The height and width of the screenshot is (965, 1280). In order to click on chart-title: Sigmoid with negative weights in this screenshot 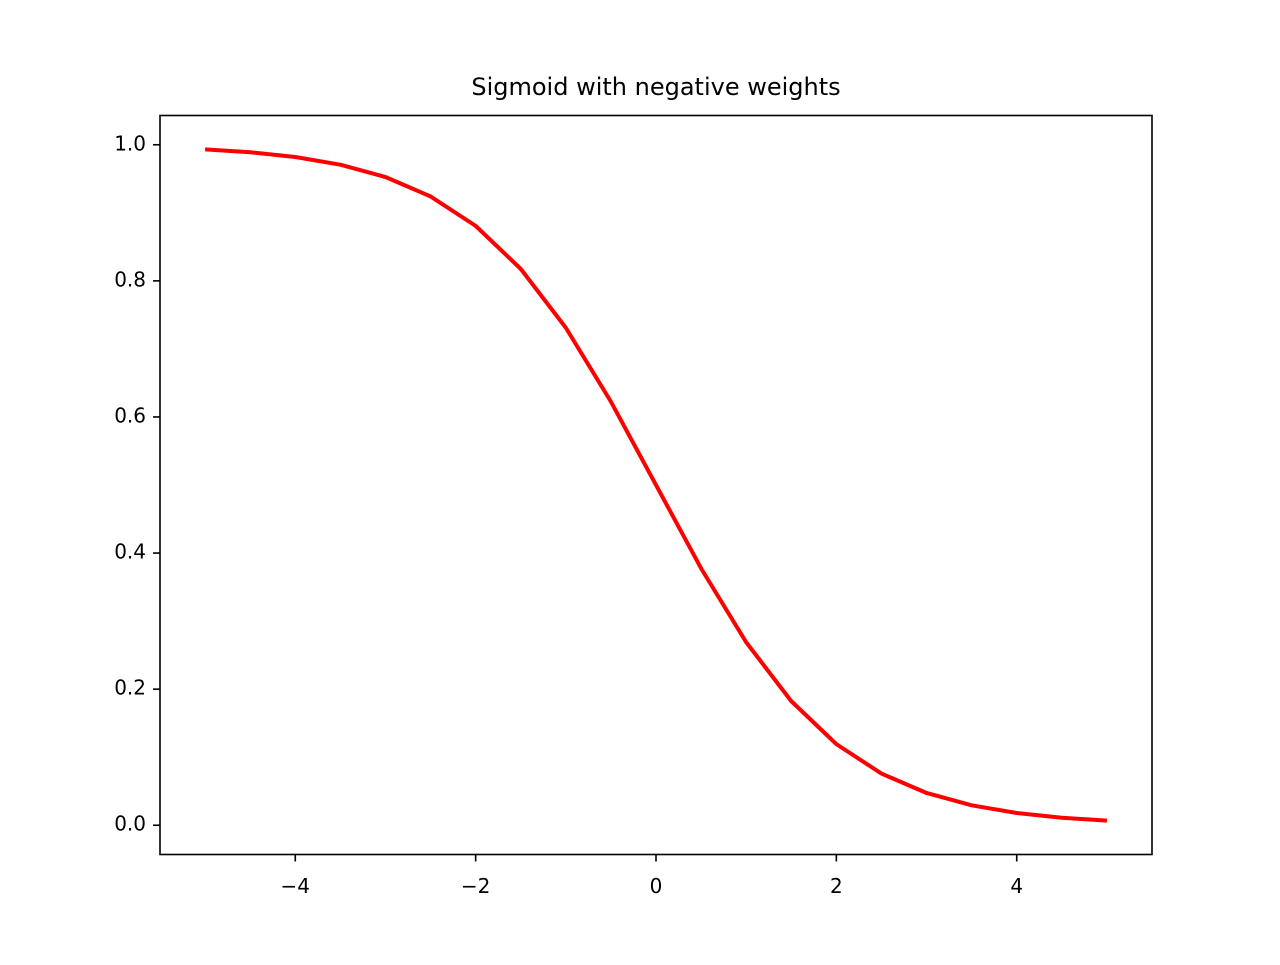, I will do `click(655, 87)`.